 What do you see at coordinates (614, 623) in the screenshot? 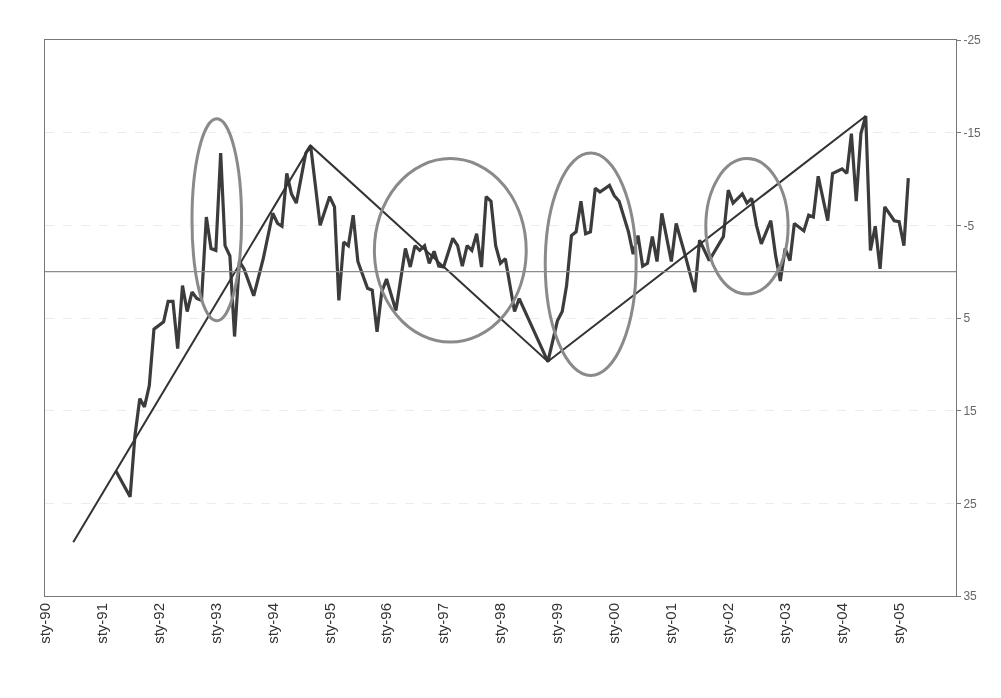
I see `x-tick-label: sty-00` at bounding box center [614, 623].